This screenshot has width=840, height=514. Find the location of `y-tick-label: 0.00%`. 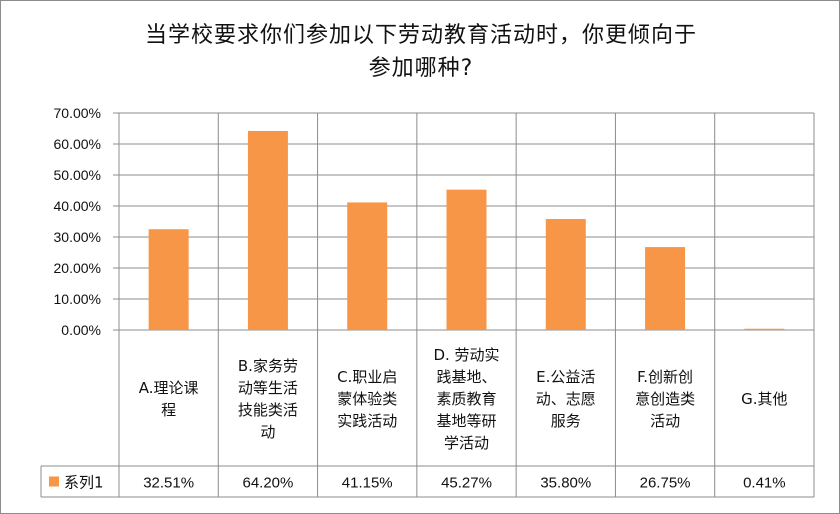

y-tick-label: 0.00% is located at coordinates (81, 330).